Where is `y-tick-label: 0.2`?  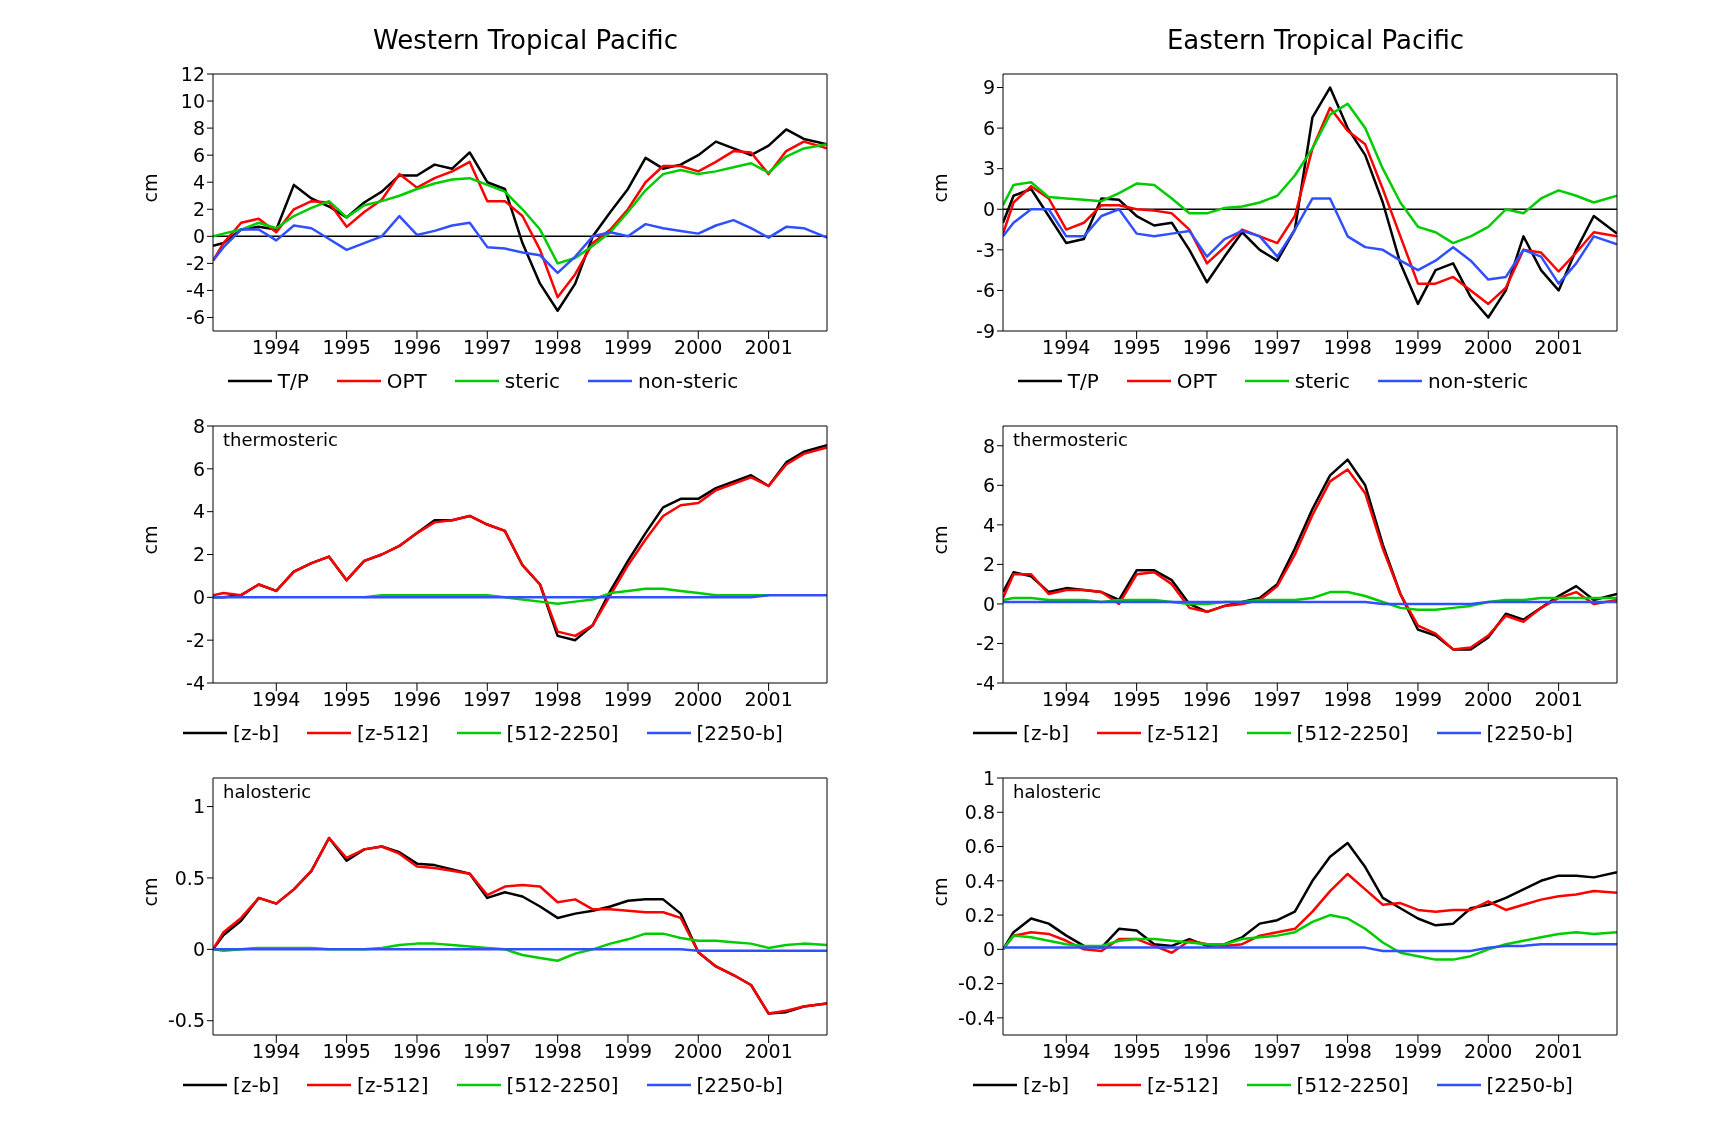
y-tick-label: 0.2 is located at coordinates (979, 914).